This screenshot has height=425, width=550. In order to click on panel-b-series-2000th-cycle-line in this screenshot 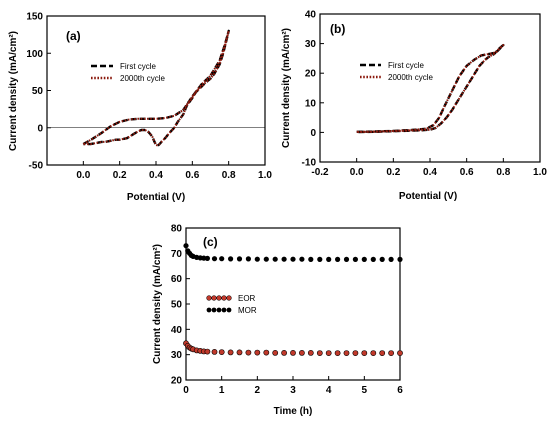, I will do `click(430, 89)`.